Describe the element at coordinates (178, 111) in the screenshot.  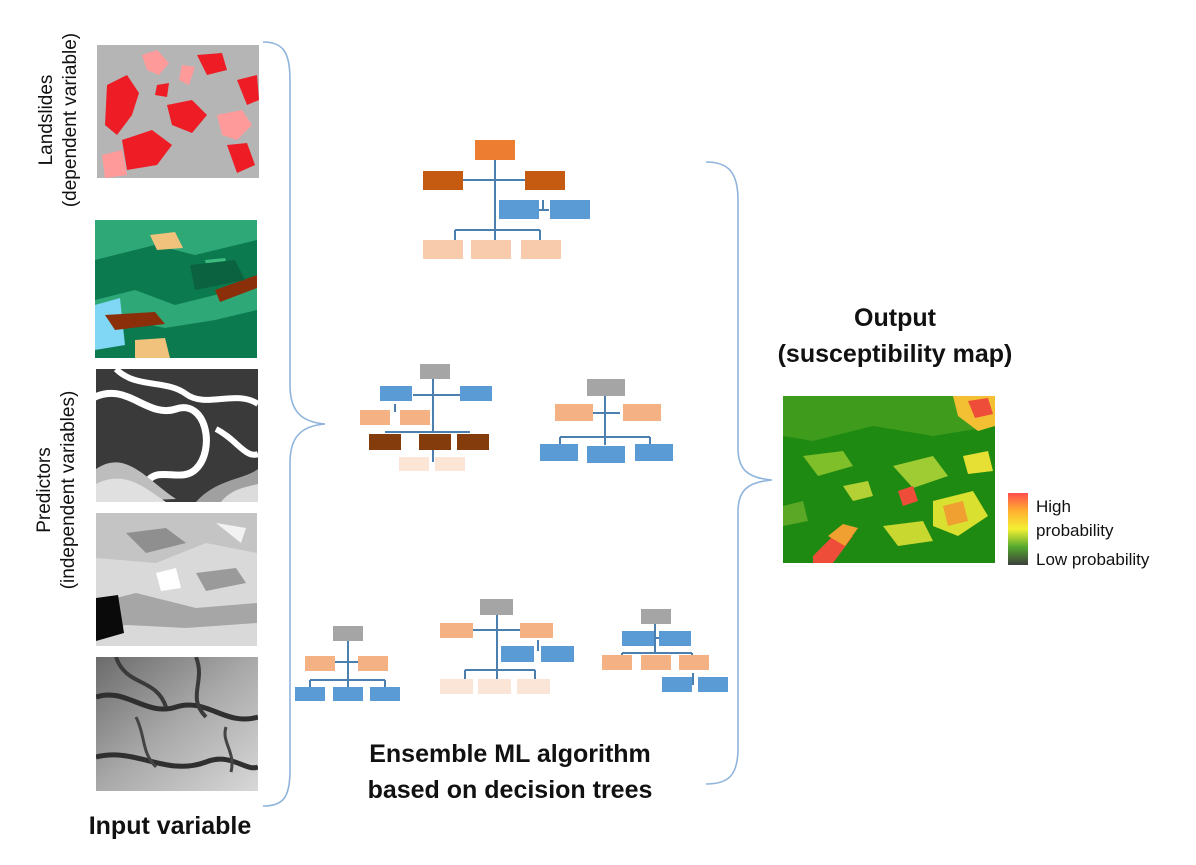
I see `landslide-inventory-map` at that location.